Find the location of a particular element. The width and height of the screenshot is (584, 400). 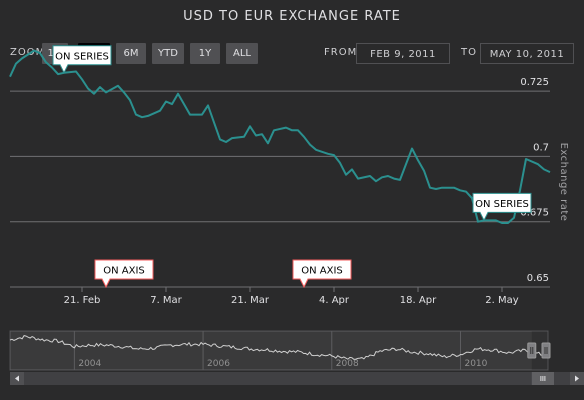

zoom-all-button: All is located at coordinates (242, 53).